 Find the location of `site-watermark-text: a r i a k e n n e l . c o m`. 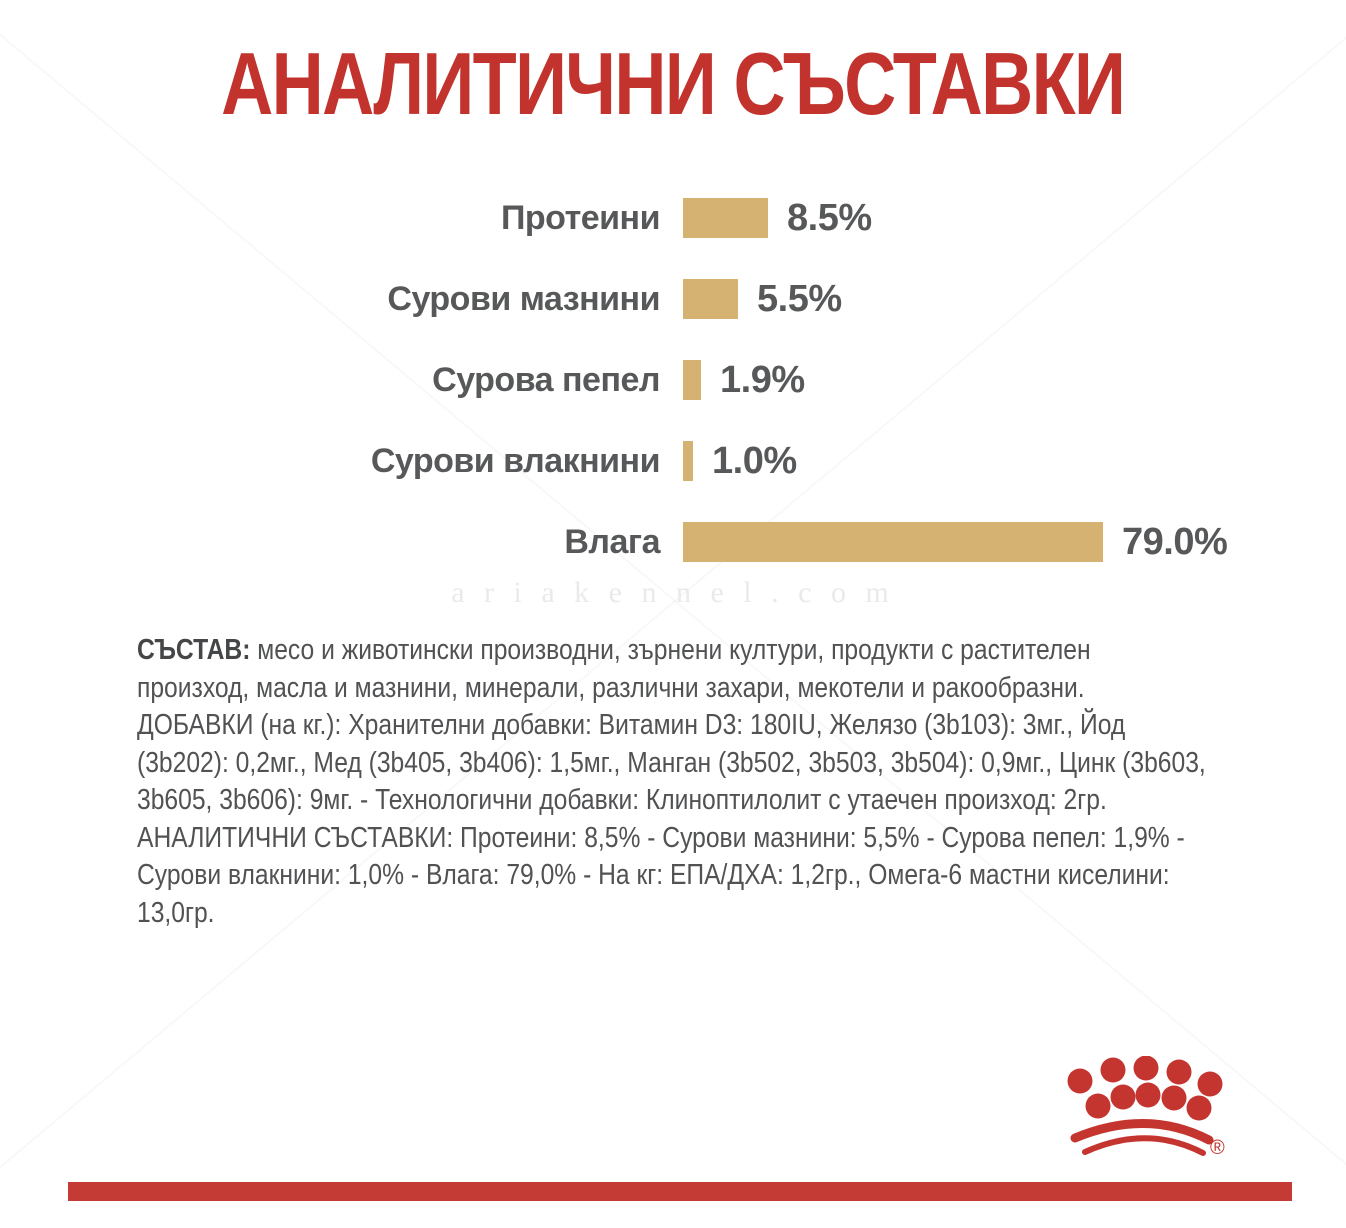

site-watermark-text: a r i a k e n n e l . c o m is located at coordinates (673, 592).